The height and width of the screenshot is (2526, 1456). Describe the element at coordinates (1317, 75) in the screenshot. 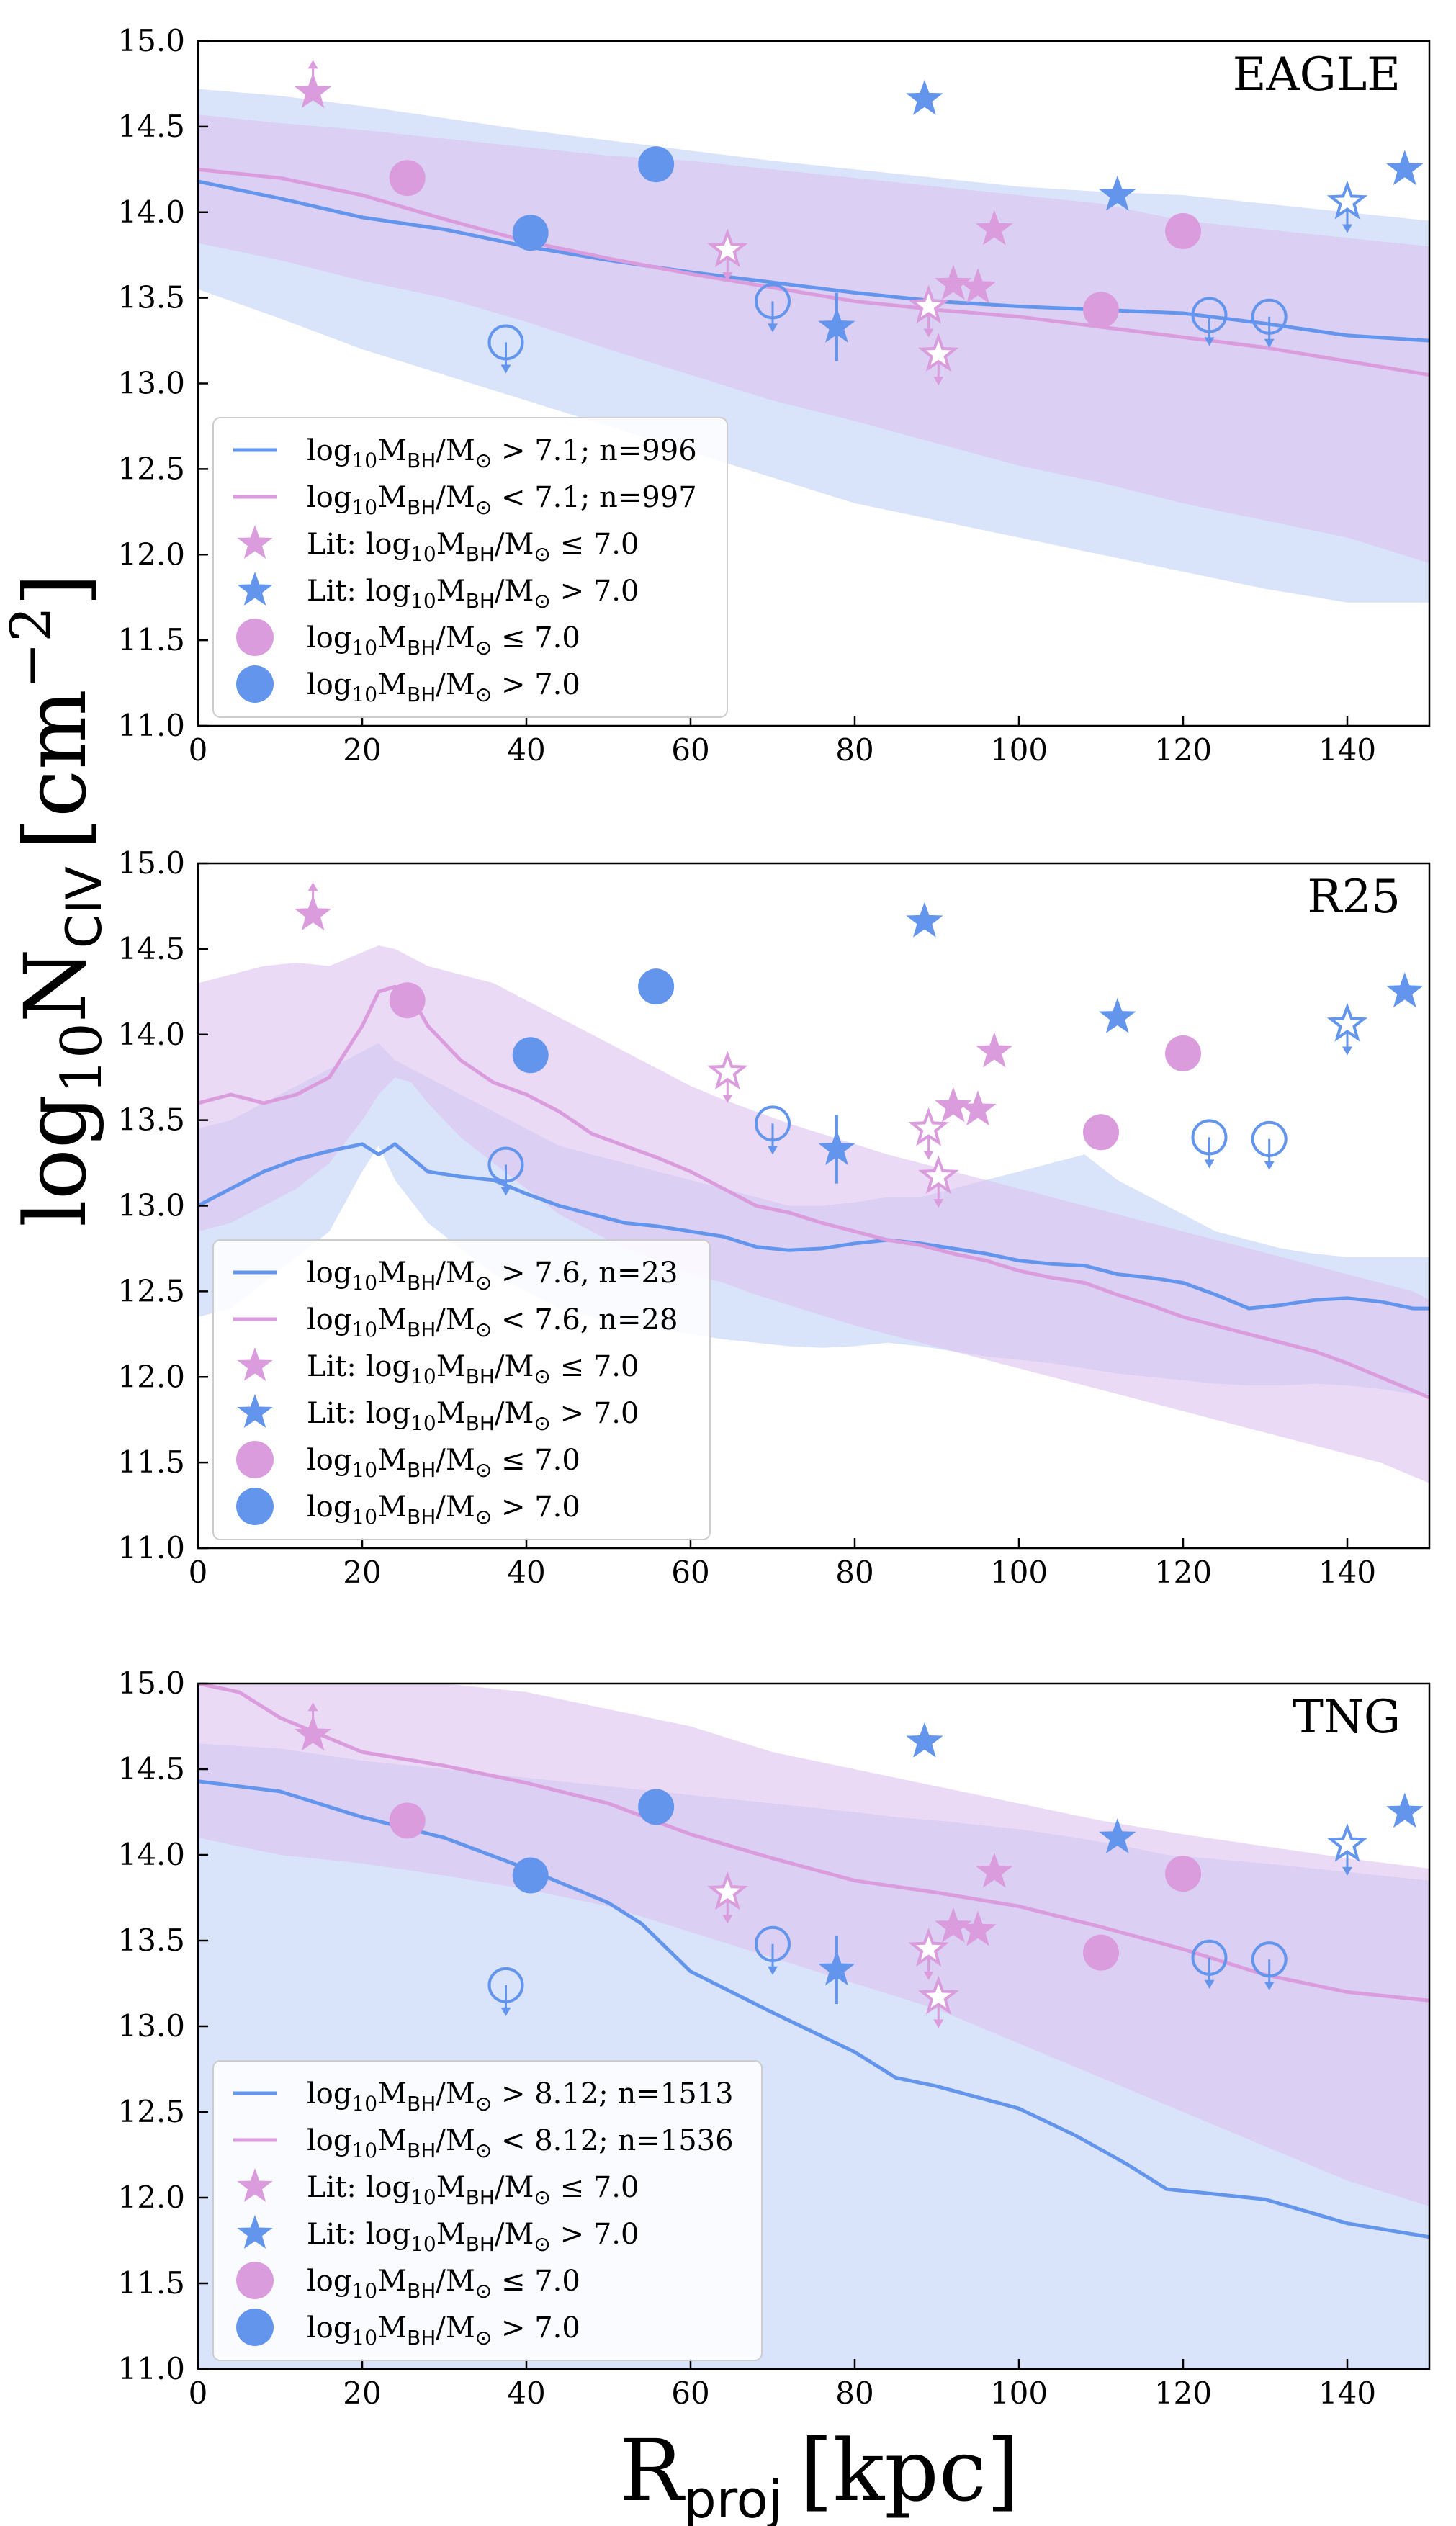

I see `panel-title: EAGLE` at that location.